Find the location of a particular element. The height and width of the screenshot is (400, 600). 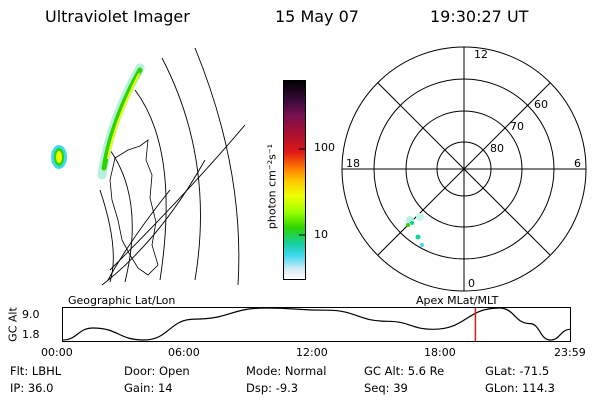

polar-panel-label: Apex MLat/MLT is located at coordinates (457, 300).